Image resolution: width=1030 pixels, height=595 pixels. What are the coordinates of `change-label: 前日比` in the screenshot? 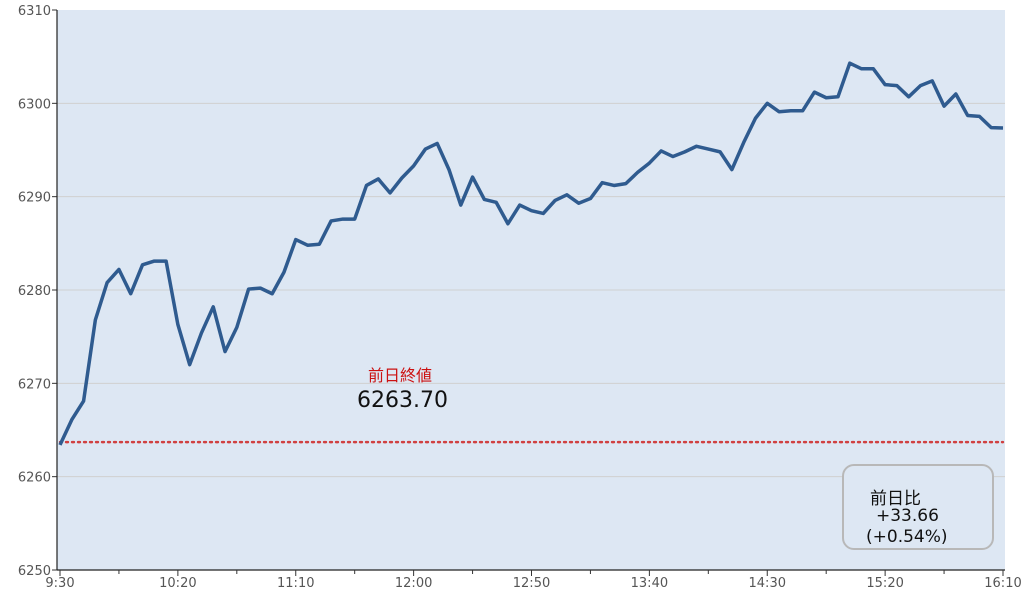 It's located at (895, 499).